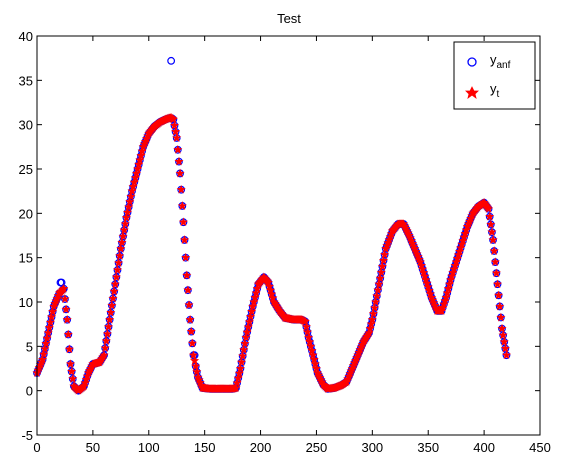  Describe the element at coordinates (26, 302) in the screenshot. I see `y-tick-label: 10` at that location.